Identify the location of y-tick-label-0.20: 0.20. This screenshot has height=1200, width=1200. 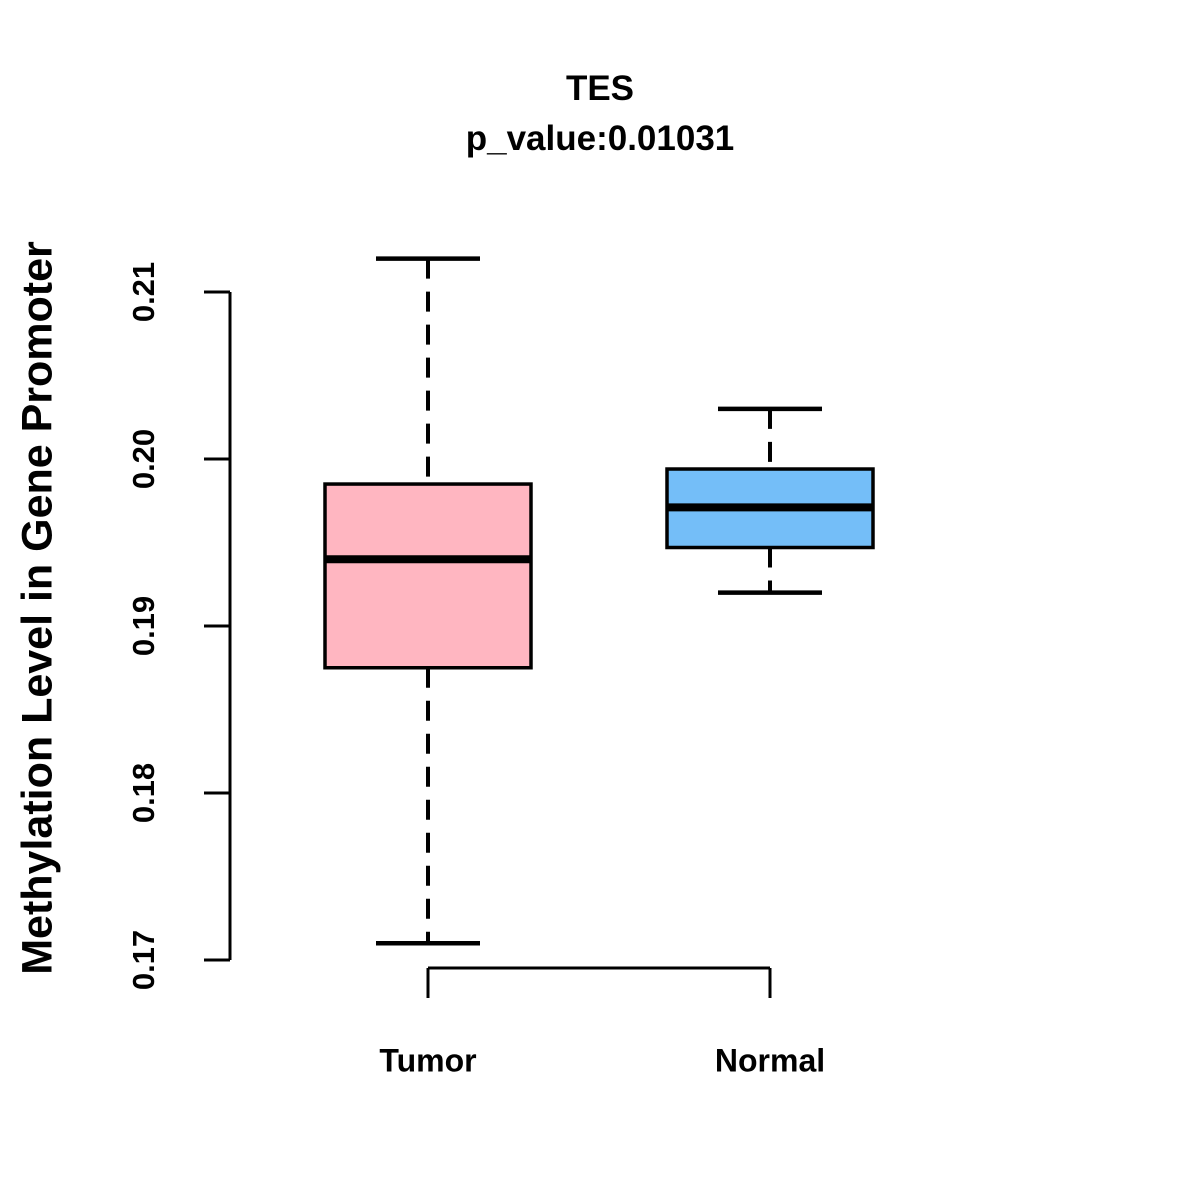
(143, 459).